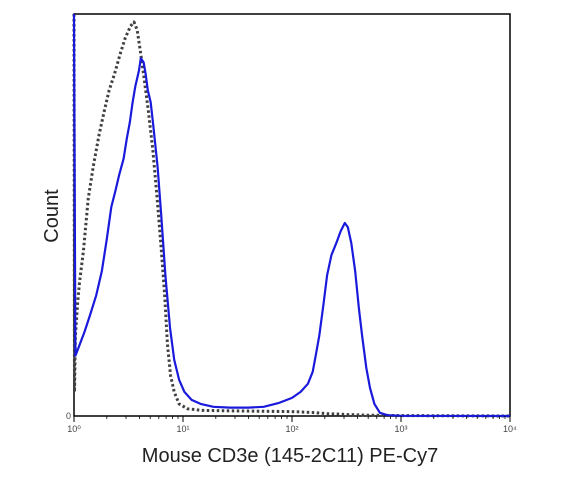 The width and height of the screenshot is (567, 480). What do you see at coordinates (52, 216) in the screenshot?
I see `y-axis-label: Count` at bounding box center [52, 216].